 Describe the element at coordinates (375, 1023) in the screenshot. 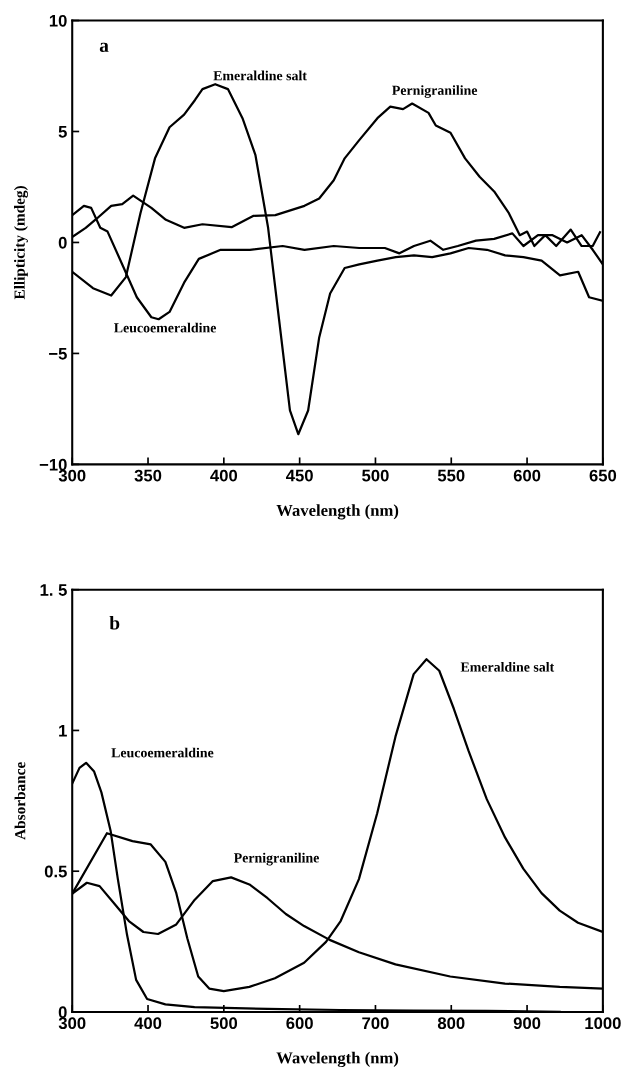

I see `x-tick-label: 700` at that location.